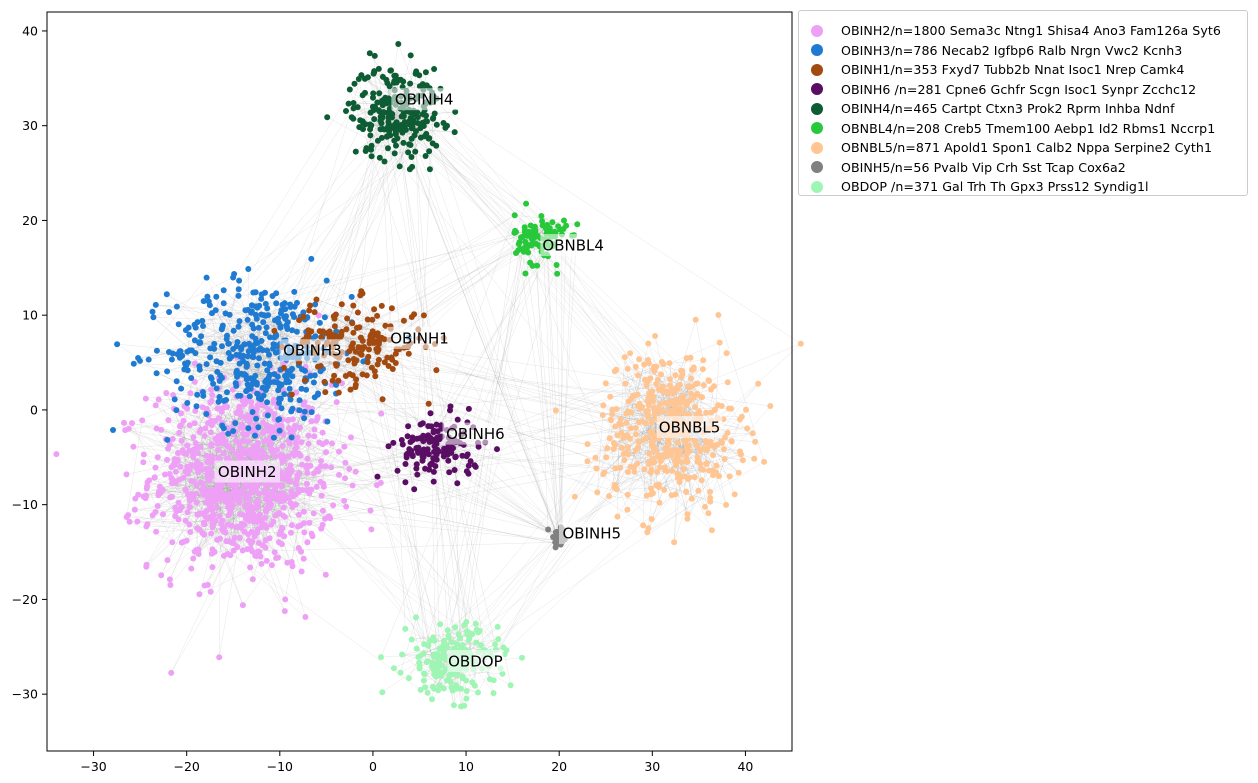 This screenshot has height=783, width=1258. What do you see at coordinates (247, 471) in the screenshot?
I see `cluster-label-bg` at bounding box center [247, 471].